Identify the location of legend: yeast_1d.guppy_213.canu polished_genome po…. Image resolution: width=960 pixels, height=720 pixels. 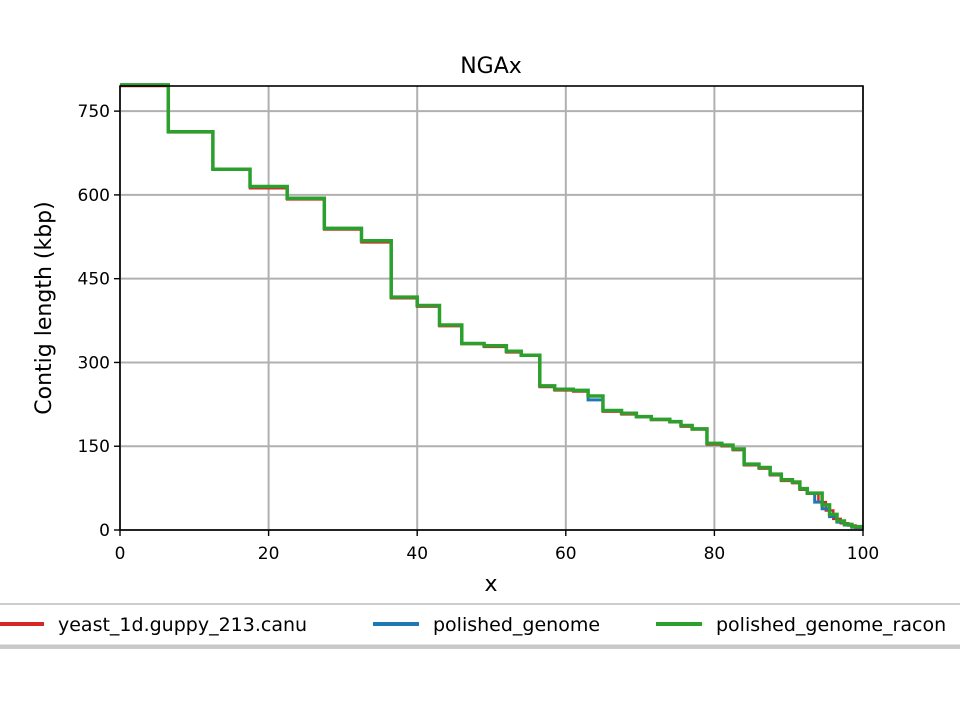
(480, 626).